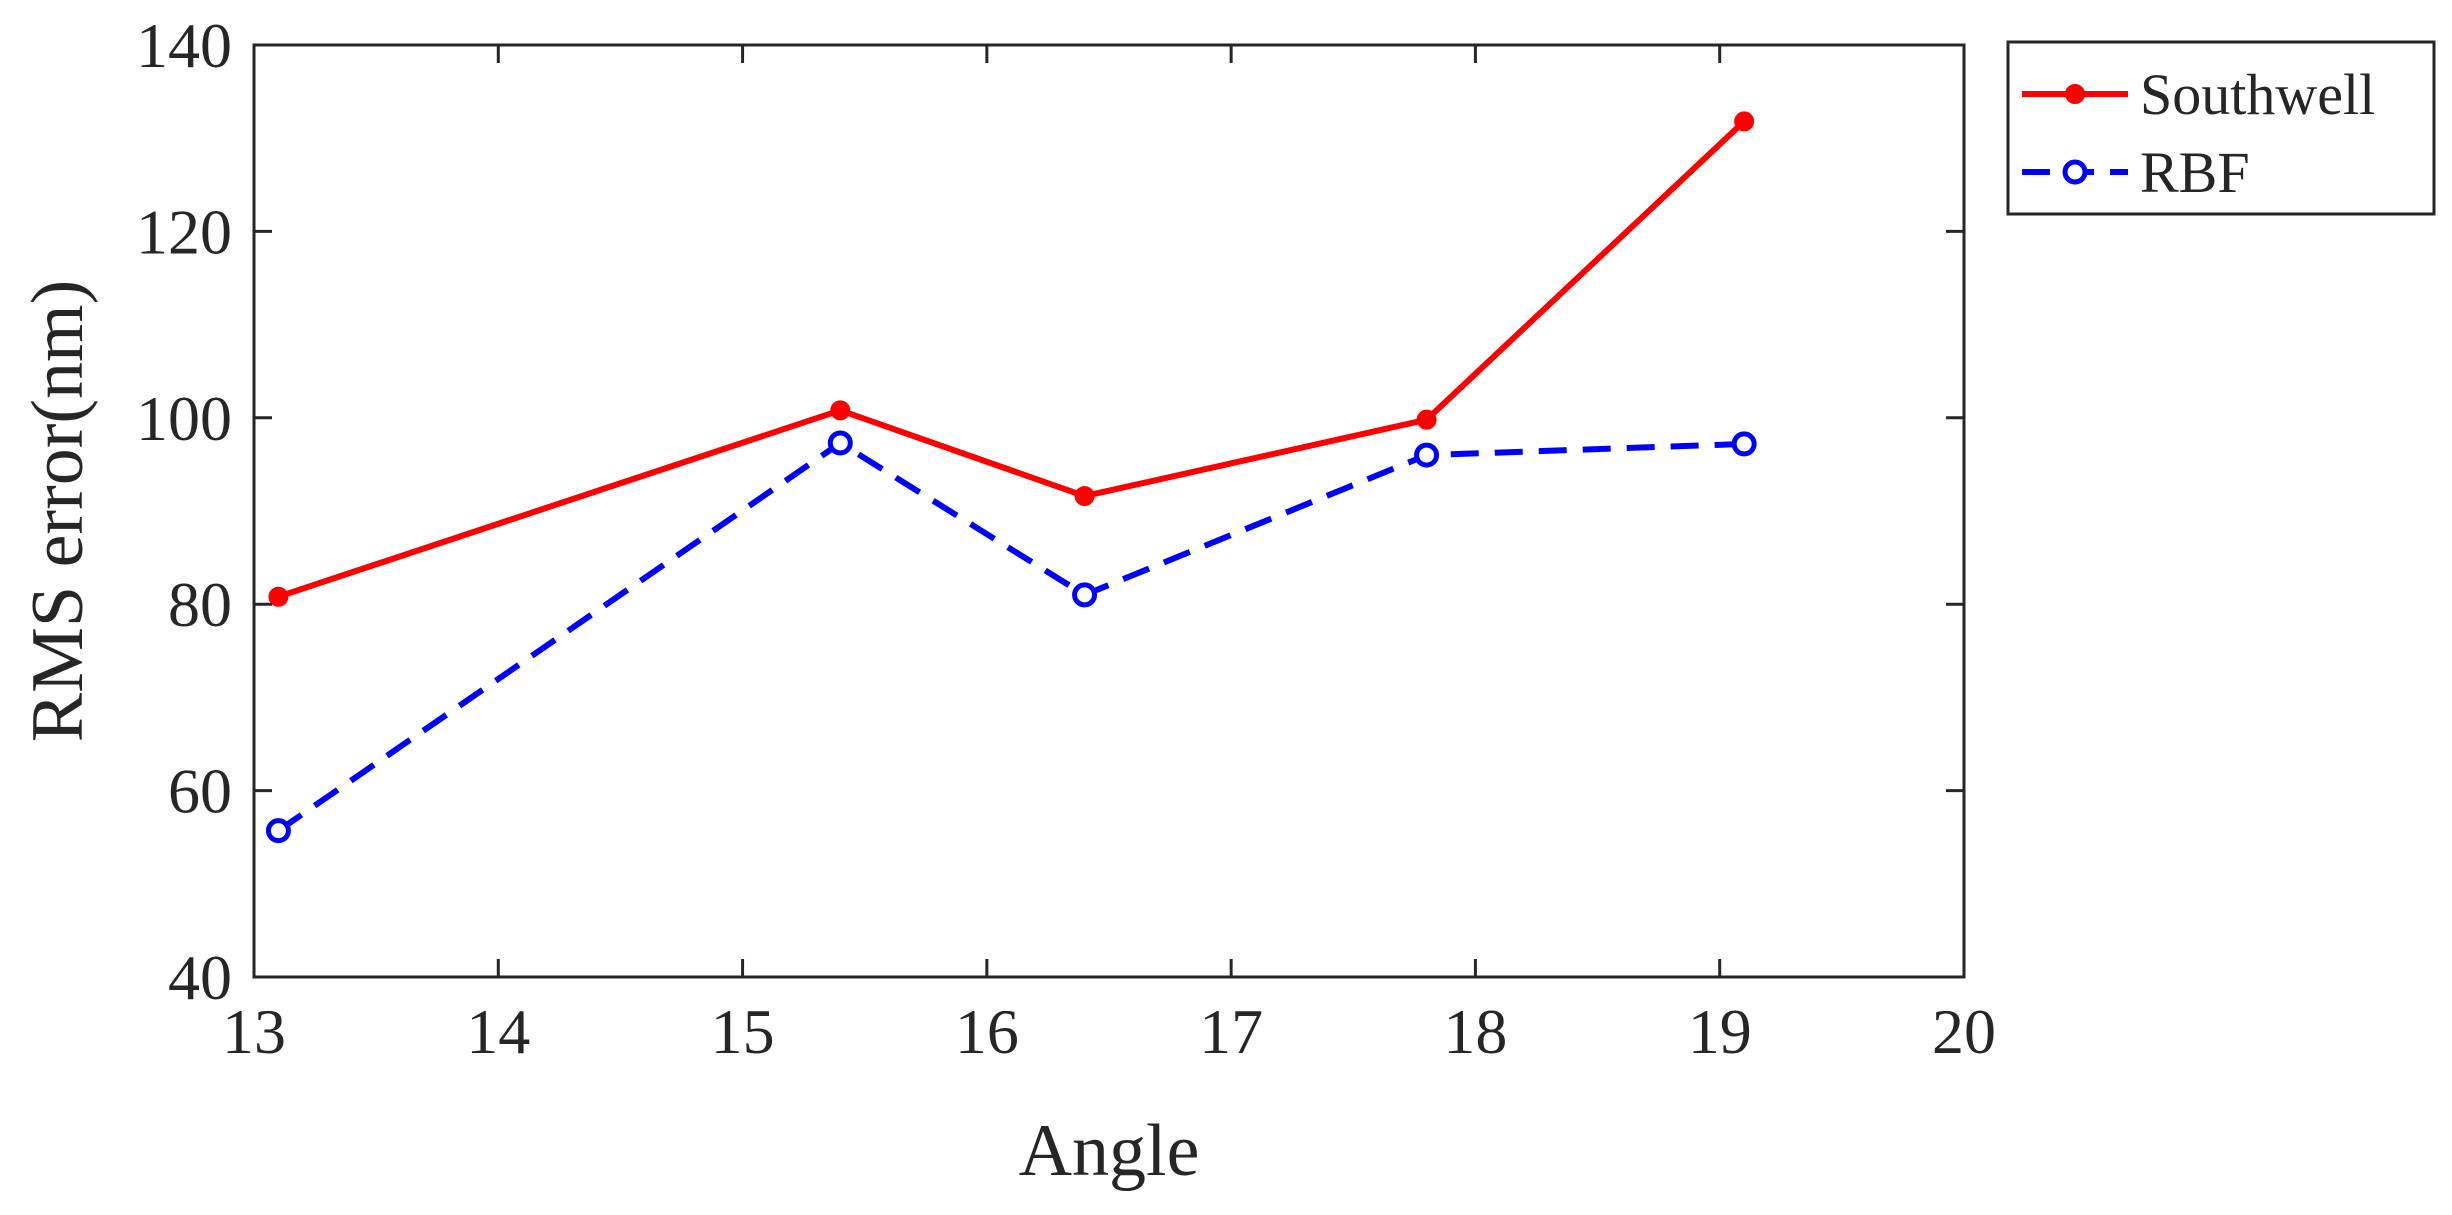  Describe the element at coordinates (1231, 1031) in the screenshot. I see `x-tick-label: 17` at that location.